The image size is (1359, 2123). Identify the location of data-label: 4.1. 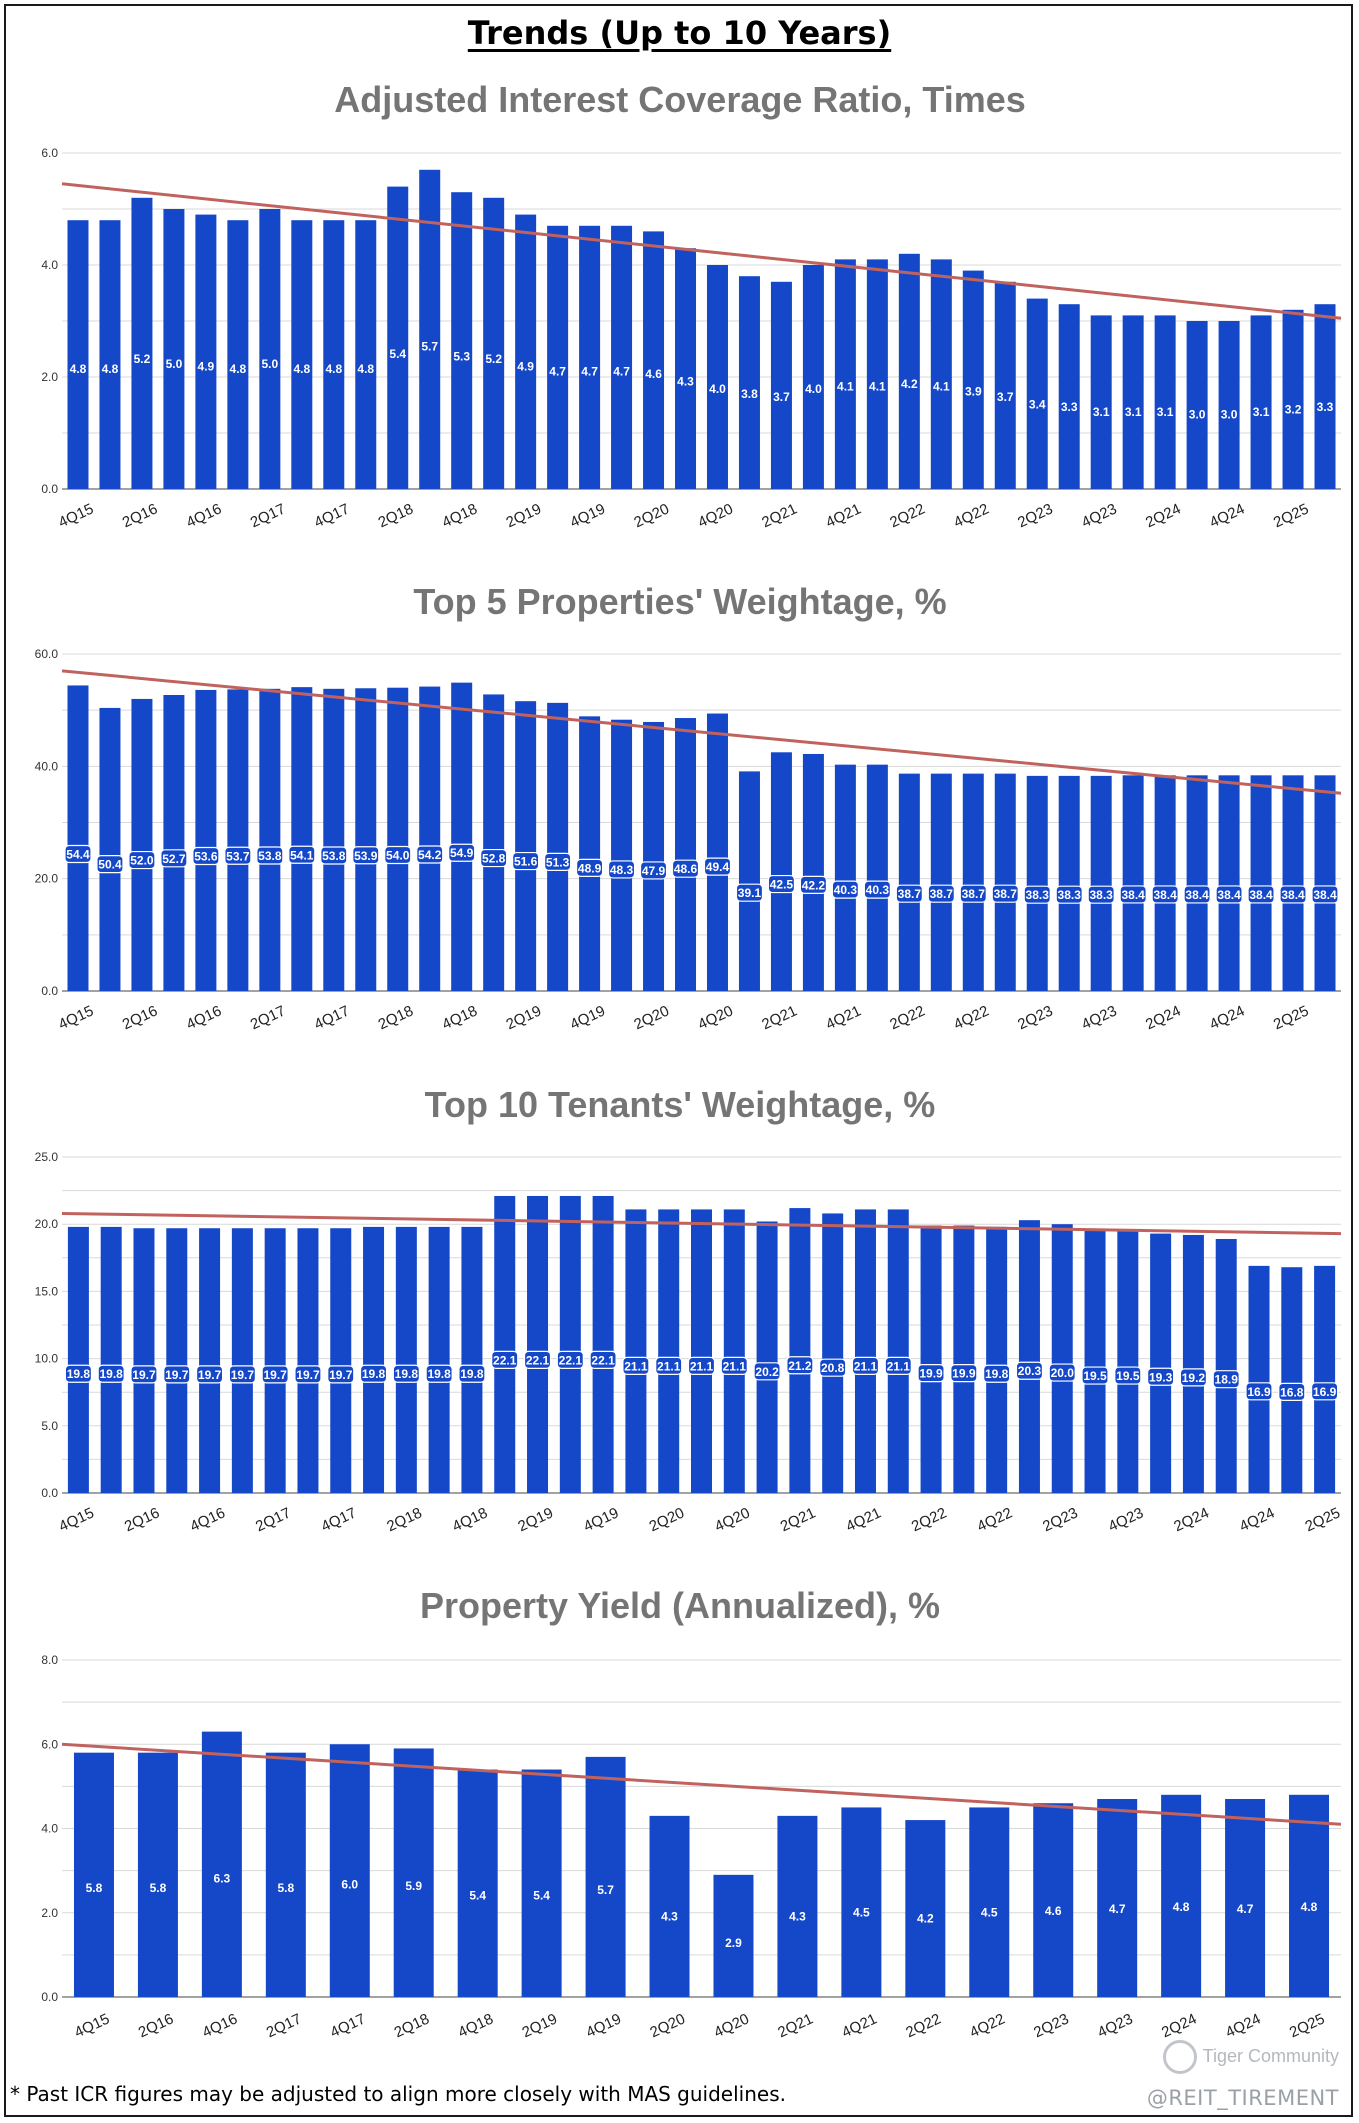
(941, 387).